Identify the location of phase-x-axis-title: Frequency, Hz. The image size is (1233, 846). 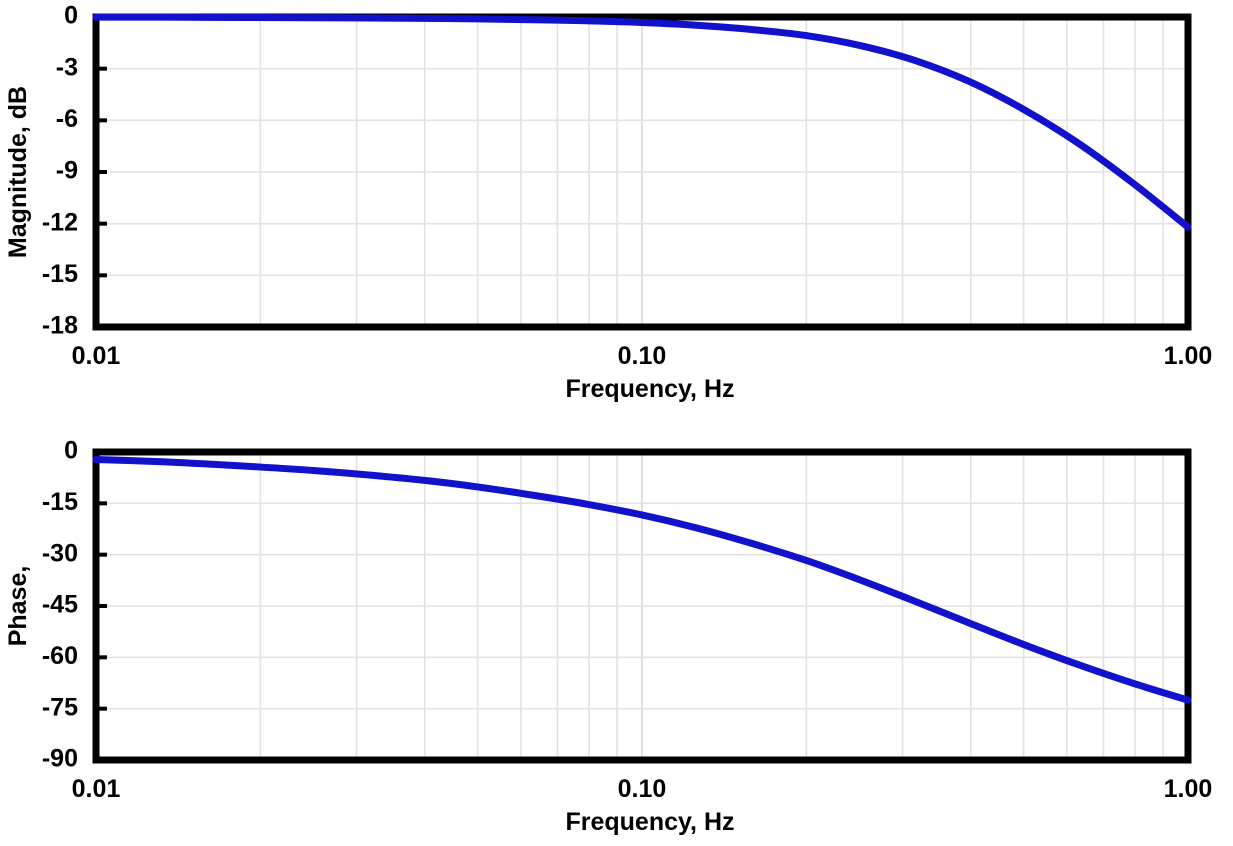
(649, 822).